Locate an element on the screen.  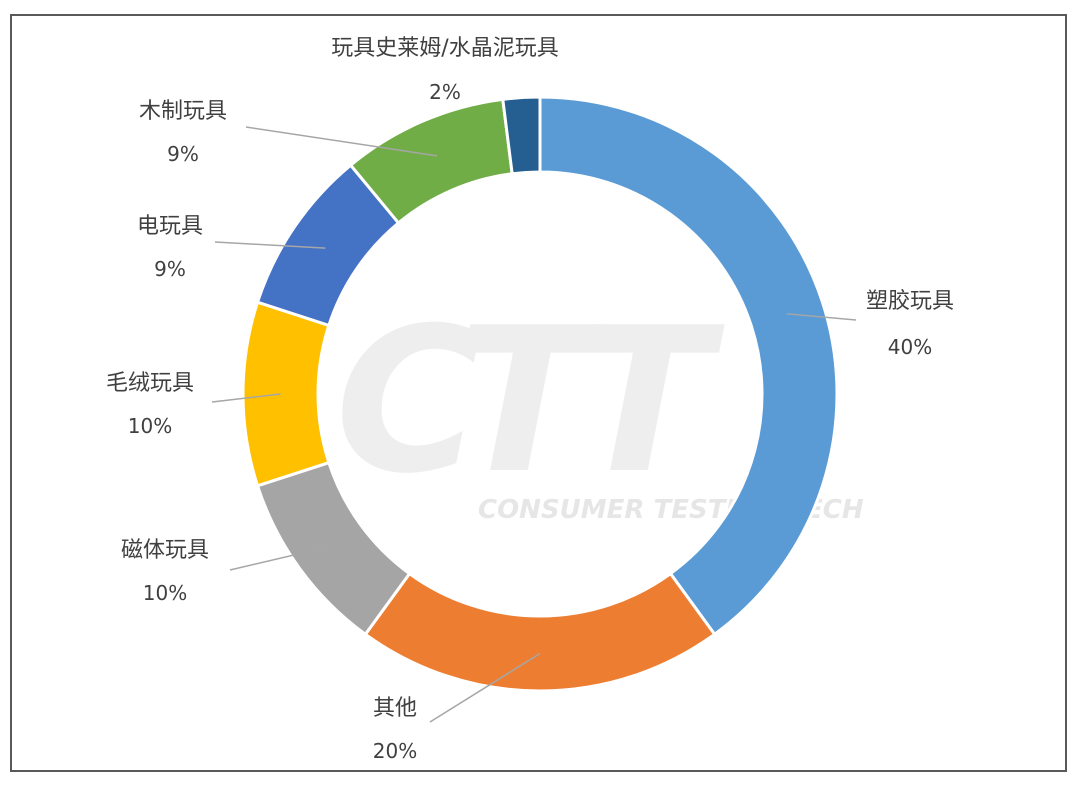
watermark-letter-c: C is located at coordinates (408, 401).